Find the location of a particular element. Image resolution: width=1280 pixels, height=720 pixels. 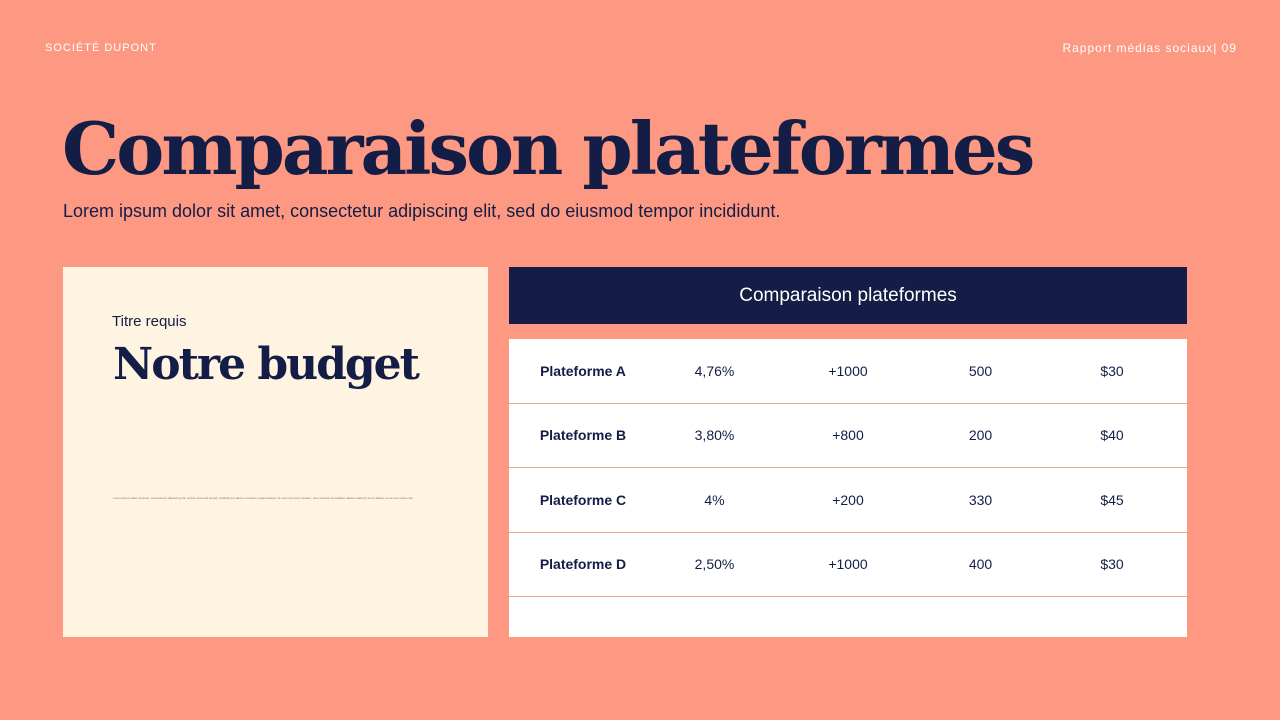

platform-name: Plateforme D is located at coordinates (583, 564).